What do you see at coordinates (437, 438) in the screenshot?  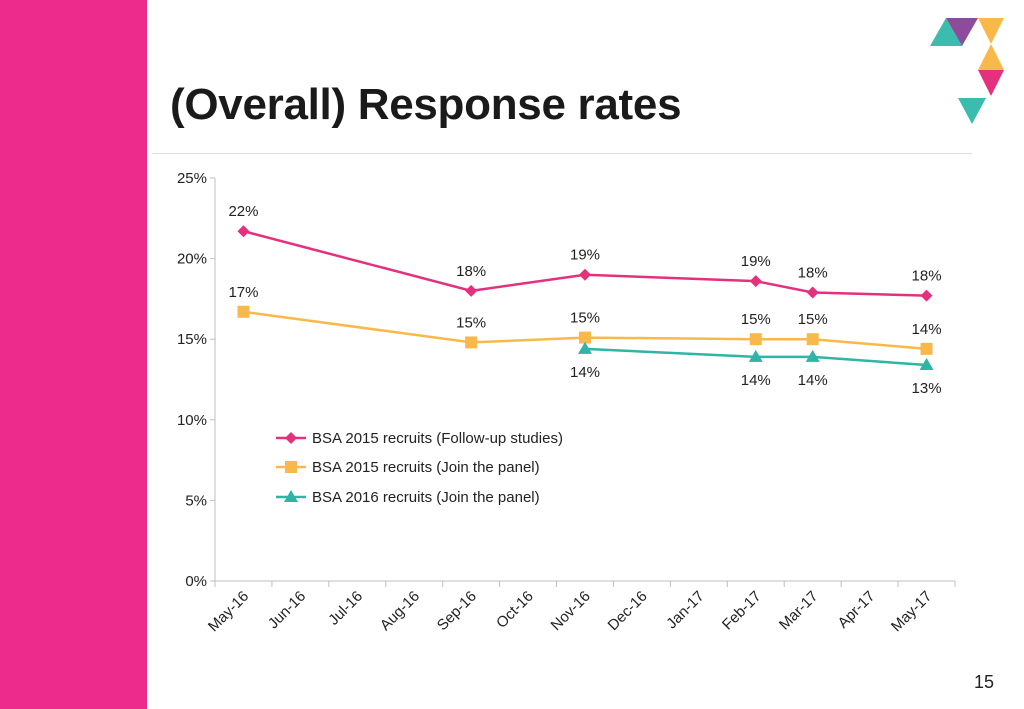 I see `legend-entry: BSA 2015 recruits (Follow-up studies)` at bounding box center [437, 438].